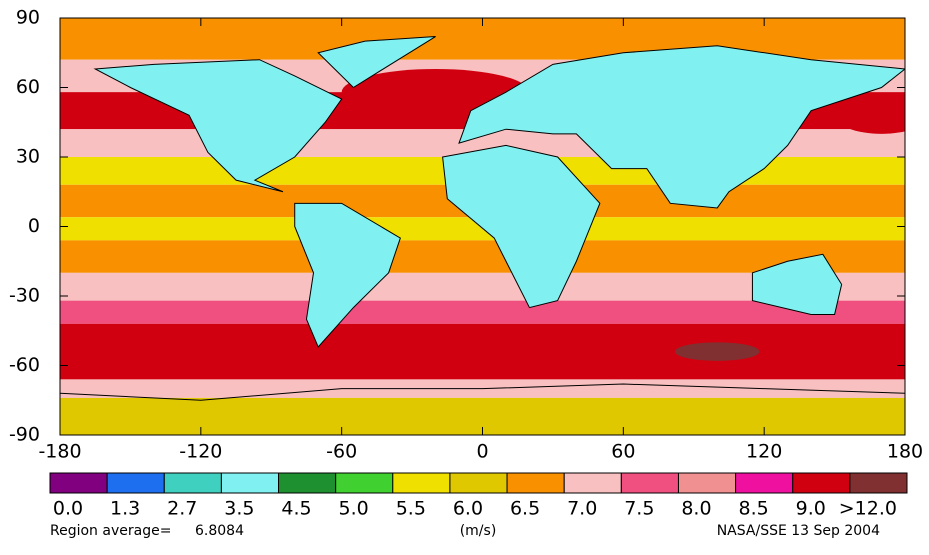 Image resolution: width=929 pixels, height=555 pixels. Describe the element at coordinates (68, 509) in the screenshot. I see `colorbar-label: 0.0` at that location.